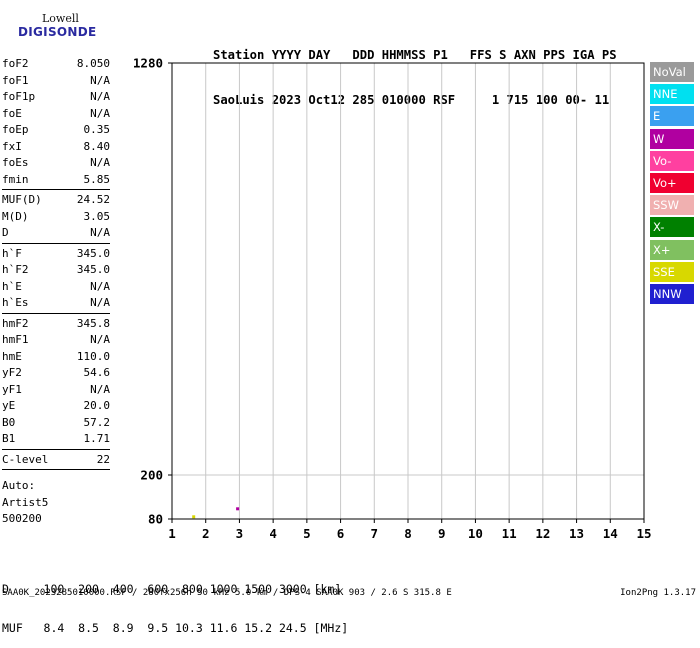  What do you see at coordinates (643, 533) in the screenshot?
I see `x-tick-label: 15` at bounding box center [643, 533].